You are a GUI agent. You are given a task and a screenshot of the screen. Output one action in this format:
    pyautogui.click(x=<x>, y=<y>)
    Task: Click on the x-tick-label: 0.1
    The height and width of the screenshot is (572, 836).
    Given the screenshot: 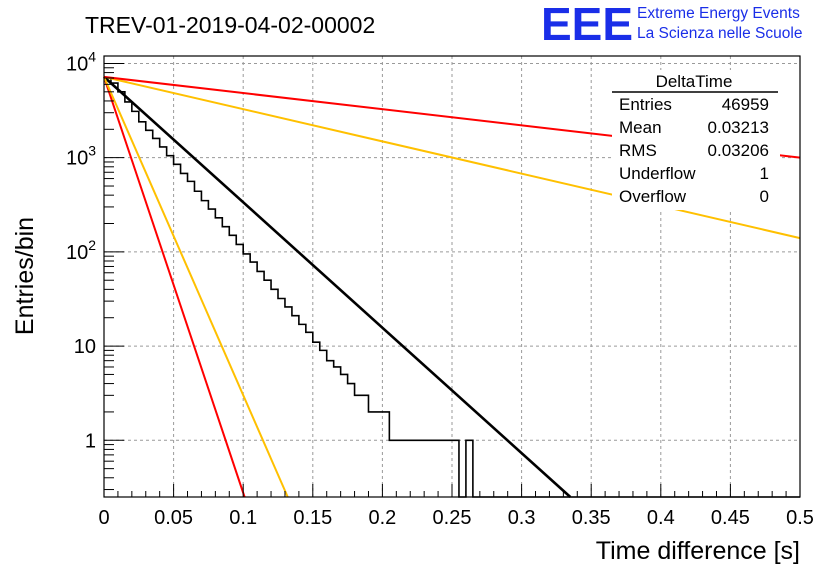 What is the action you would take?
    pyautogui.click(x=243, y=518)
    